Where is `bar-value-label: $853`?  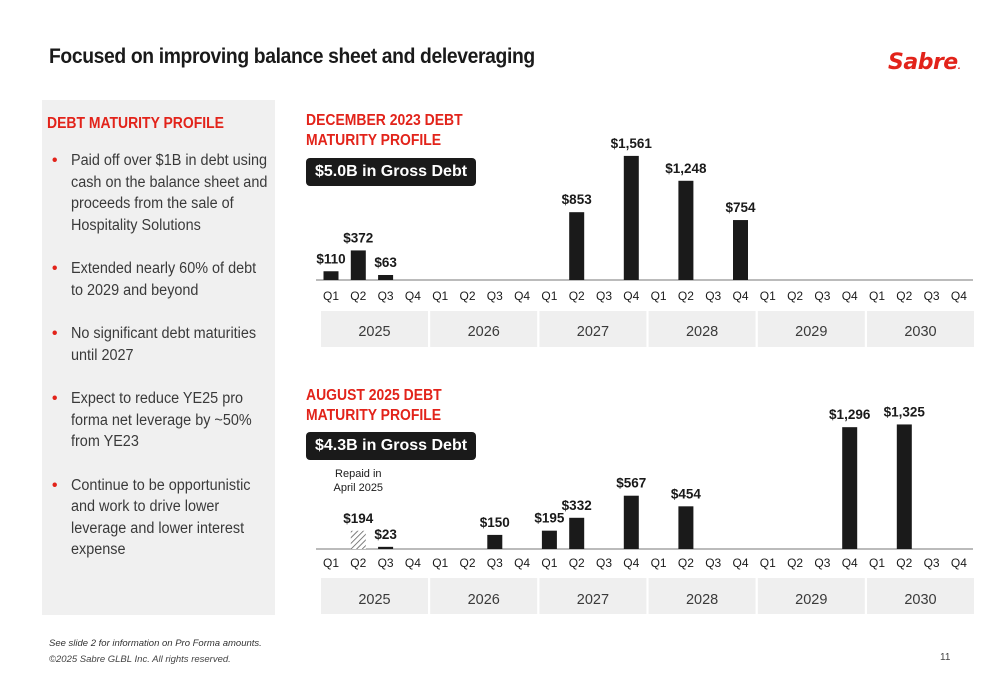
bar-value-label: $853 is located at coordinates (577, 199).